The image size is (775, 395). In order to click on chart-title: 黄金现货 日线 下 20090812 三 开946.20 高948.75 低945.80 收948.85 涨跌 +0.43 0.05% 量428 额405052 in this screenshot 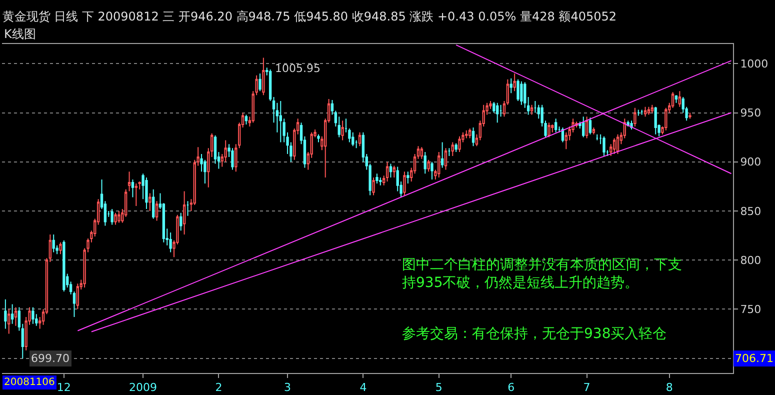, I will do `click(309, 16)`.